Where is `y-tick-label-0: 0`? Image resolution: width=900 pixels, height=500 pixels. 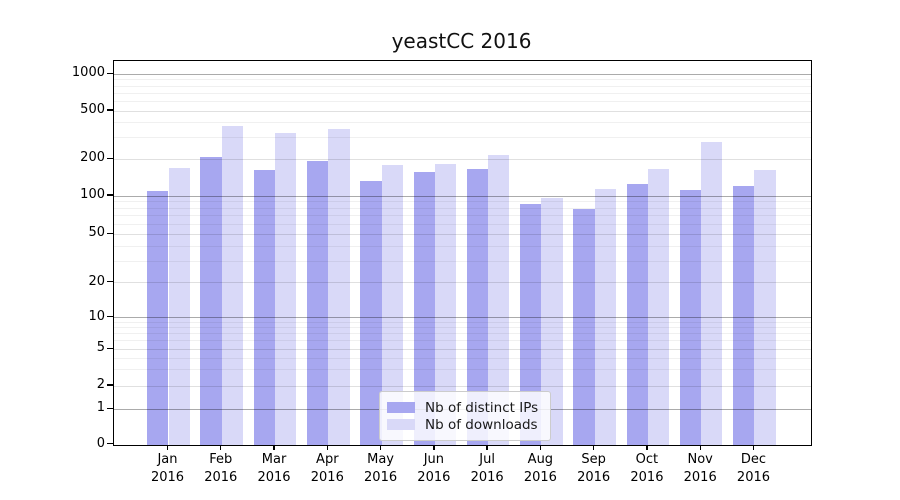 y-tick-label-0: 0 is located at coordinates (100, 443).